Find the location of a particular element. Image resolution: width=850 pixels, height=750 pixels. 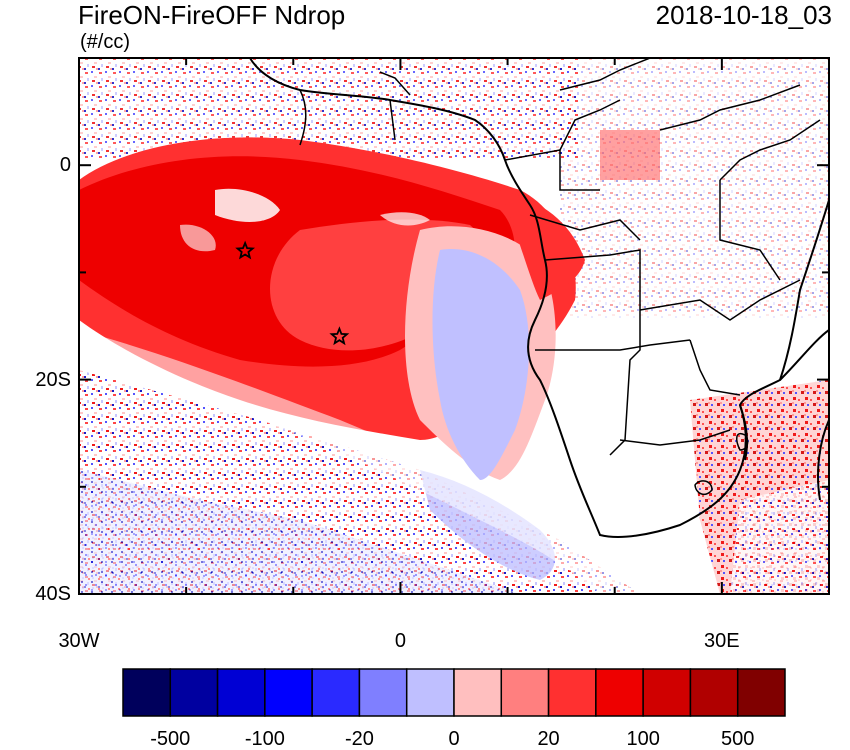

colorbar-label: 20 is located at coordinates (548, 739).